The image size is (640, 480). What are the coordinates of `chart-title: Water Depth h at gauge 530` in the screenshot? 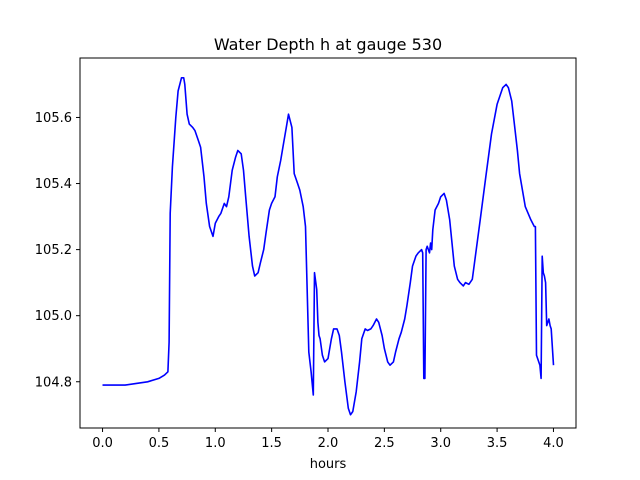 It's located at (328, 44).